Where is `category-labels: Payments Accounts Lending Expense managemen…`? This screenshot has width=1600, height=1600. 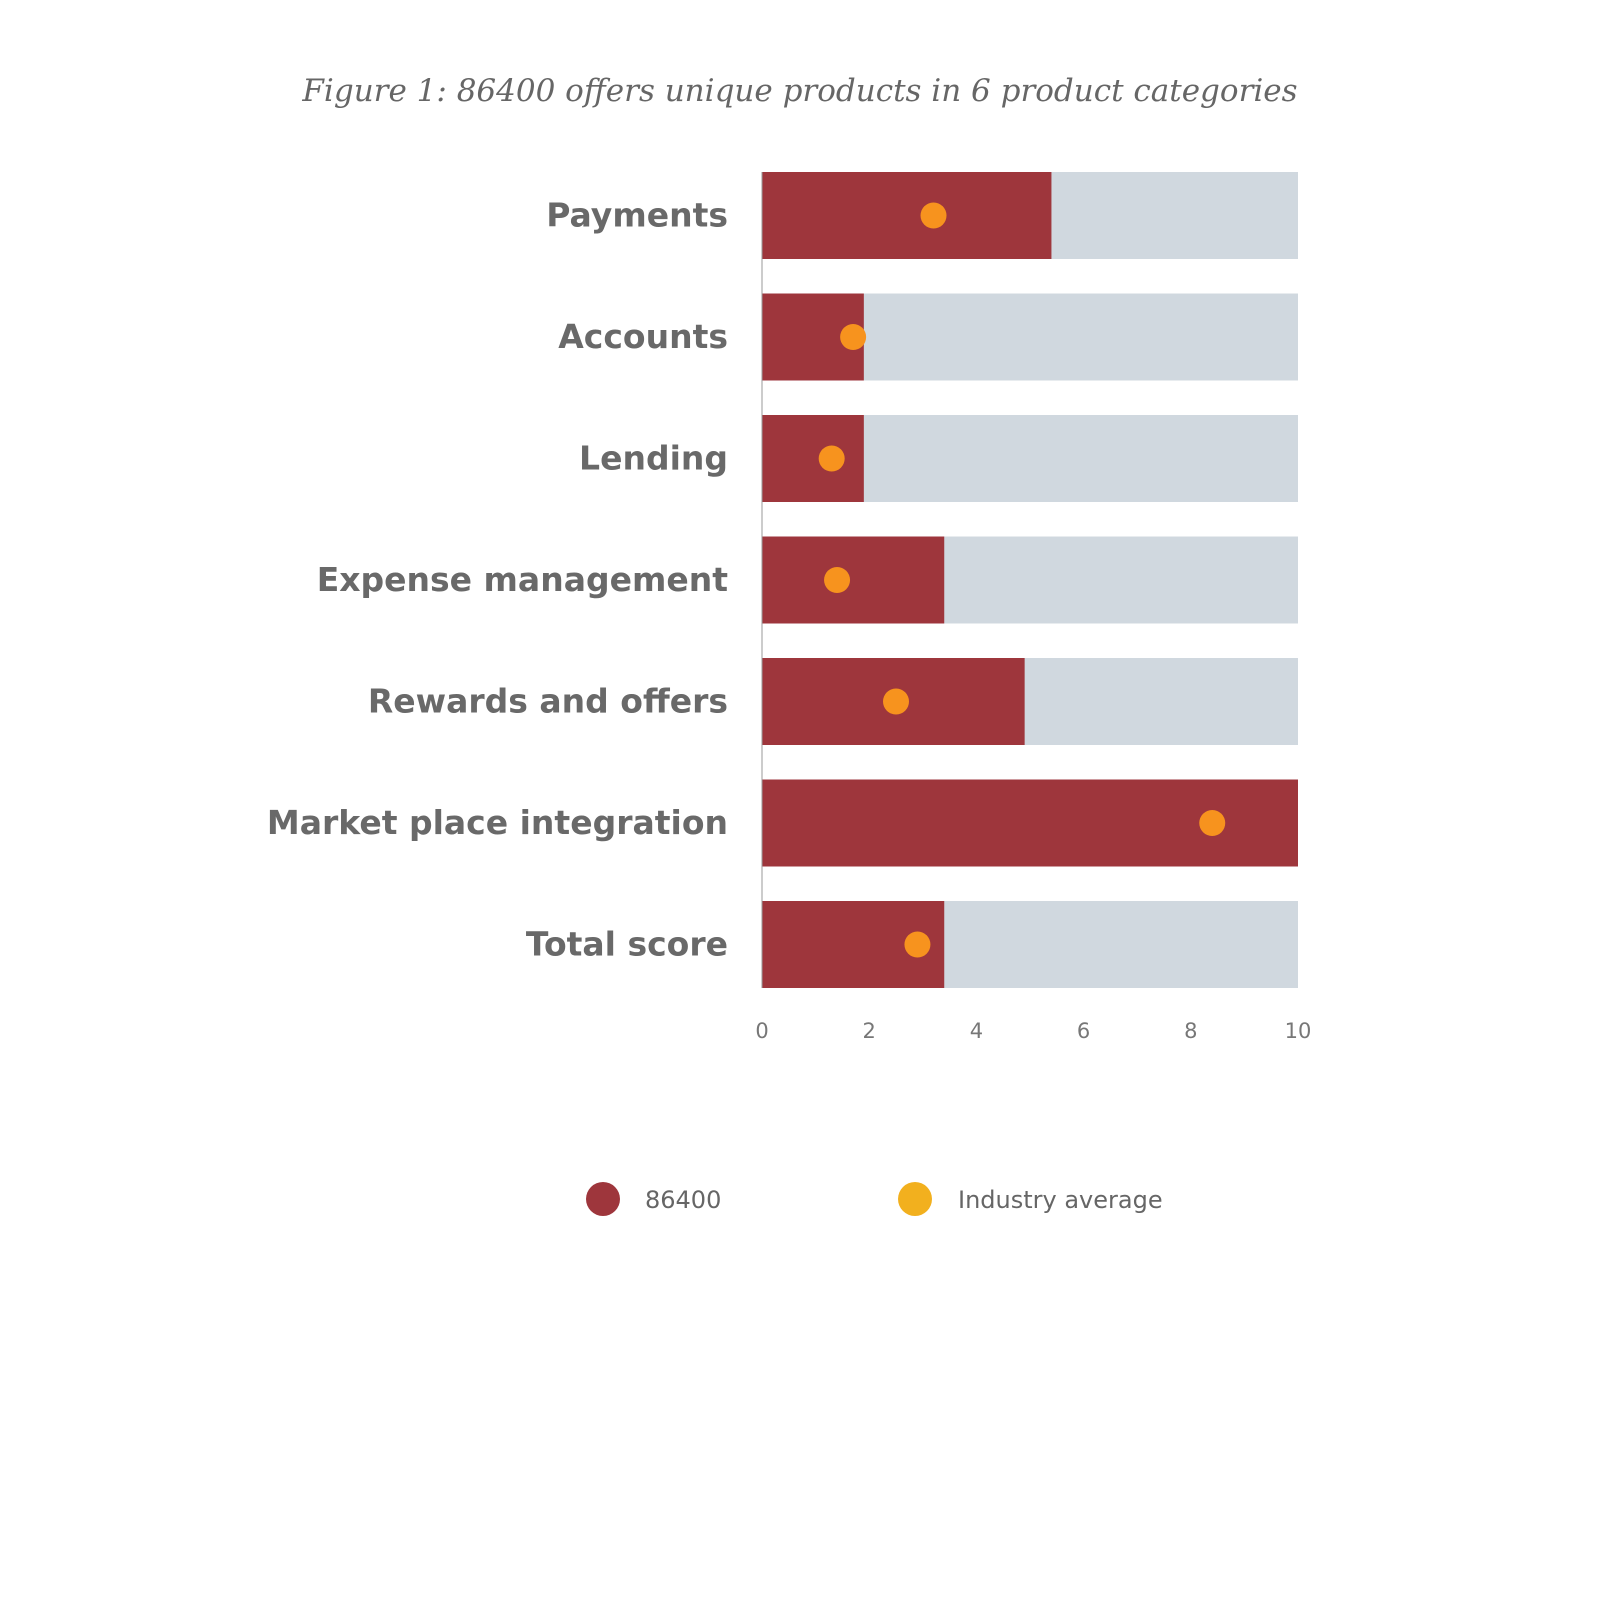
category-labels: Payments Accounts Lending Expense managemen… is located at coordinates (497, 580).